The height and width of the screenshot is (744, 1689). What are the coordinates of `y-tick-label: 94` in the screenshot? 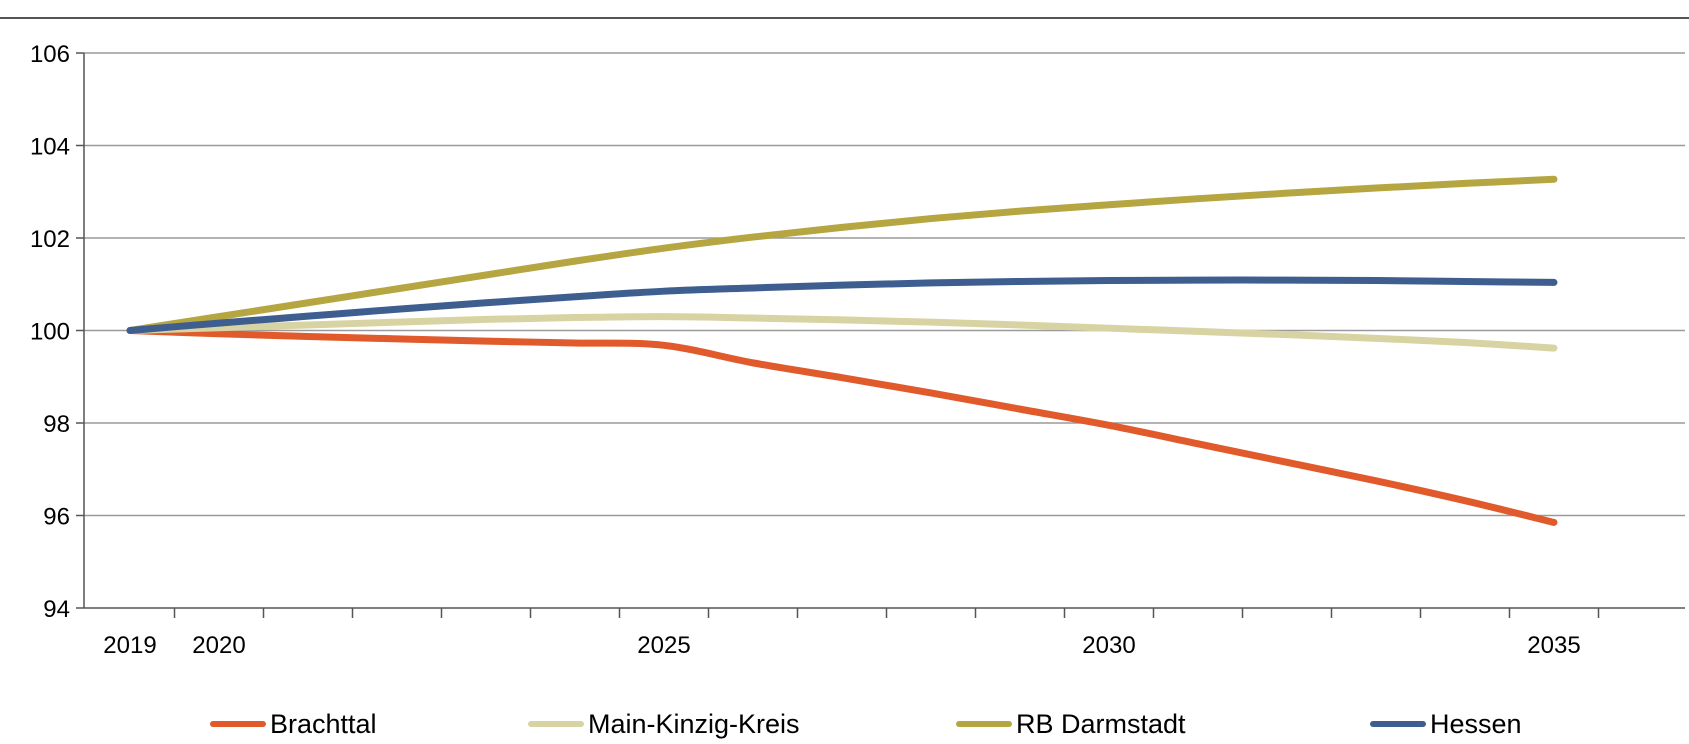 It's located at (56, 609).